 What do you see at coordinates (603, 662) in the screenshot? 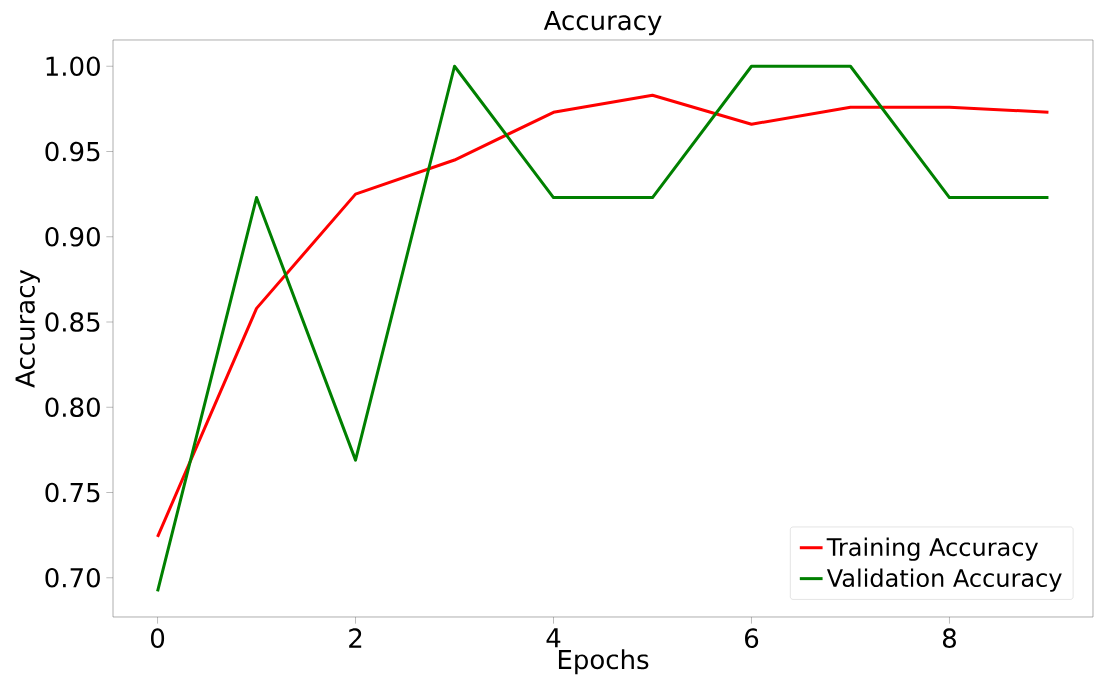
I see `x-axis-title: Epochs` at bounding box center [603, 662].